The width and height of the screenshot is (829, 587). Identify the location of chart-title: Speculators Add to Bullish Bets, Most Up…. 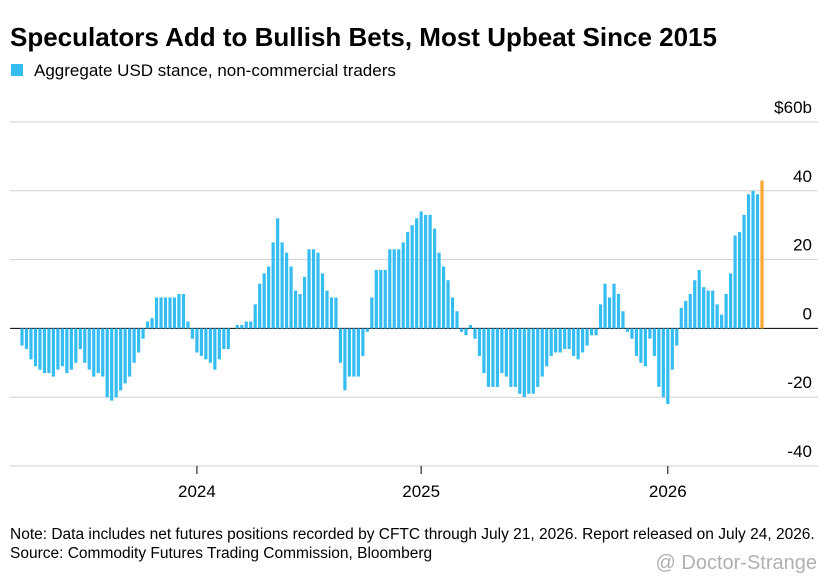
(363, 37).